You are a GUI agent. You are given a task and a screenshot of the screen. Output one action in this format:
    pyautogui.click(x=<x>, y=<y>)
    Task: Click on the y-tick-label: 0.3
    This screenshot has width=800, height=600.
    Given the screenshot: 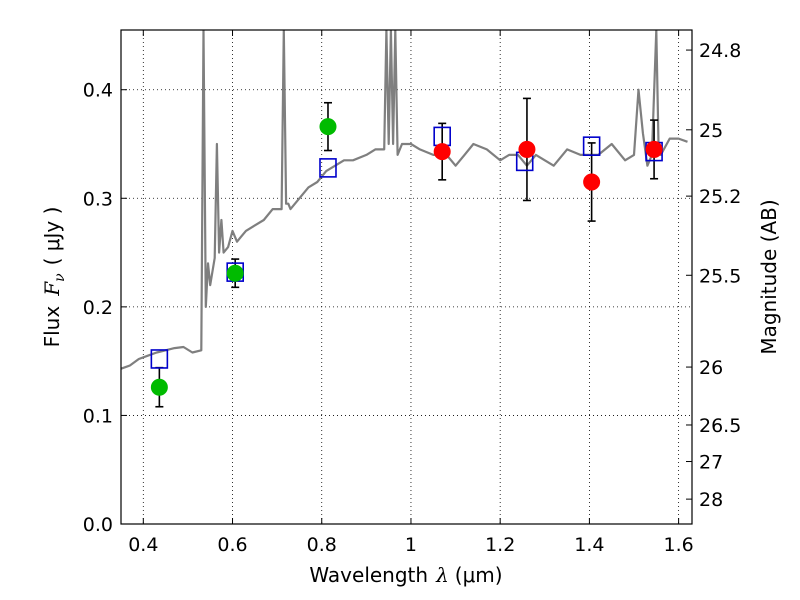 What is the action you would take?
    pyautogui.click(x=98, y=199)
    